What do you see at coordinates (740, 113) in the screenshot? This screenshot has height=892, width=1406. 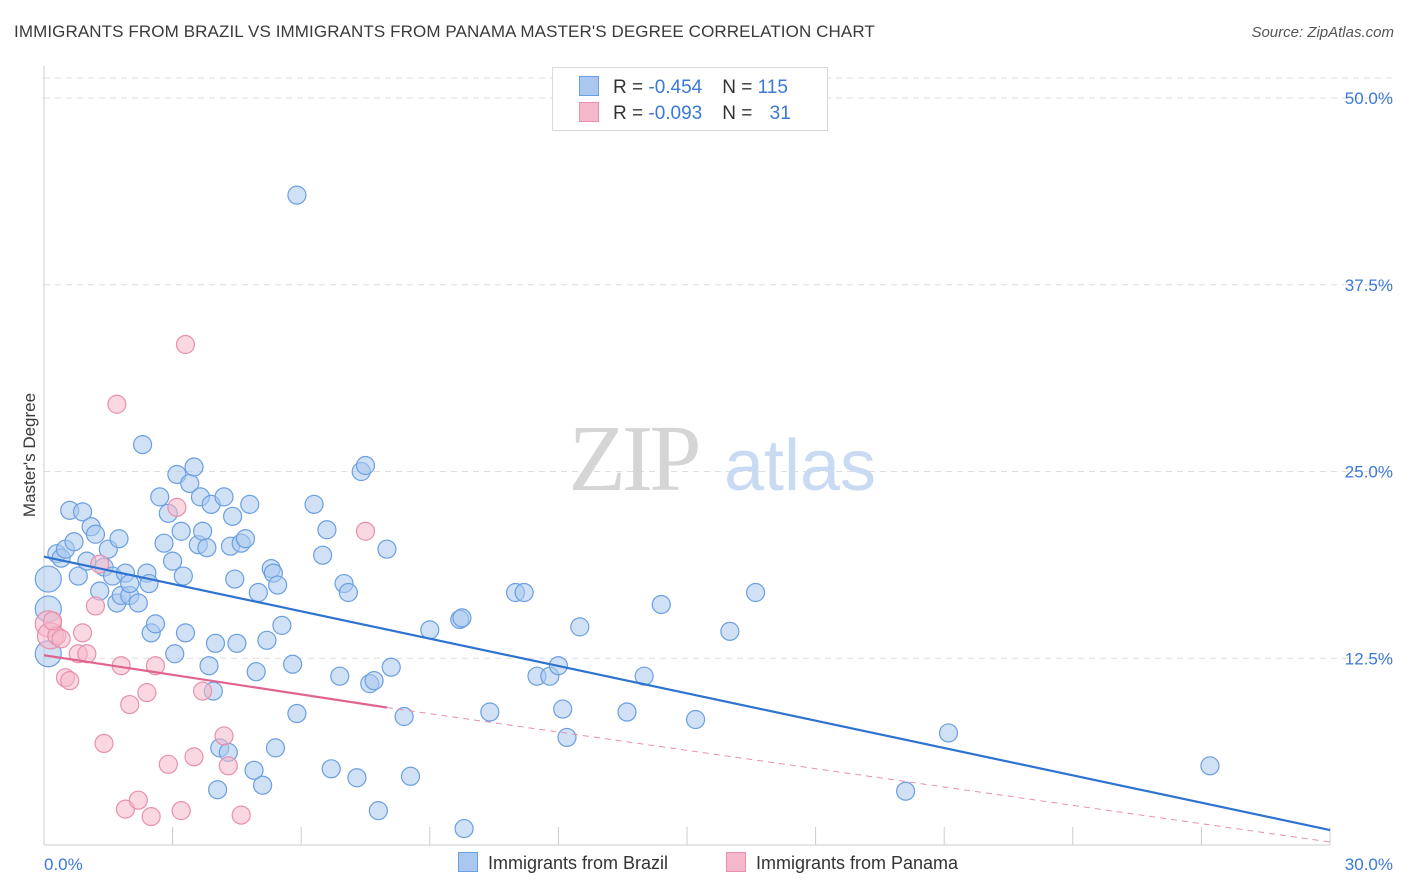 I see `legend-n-label: N =` at bounding box center [740, 113].